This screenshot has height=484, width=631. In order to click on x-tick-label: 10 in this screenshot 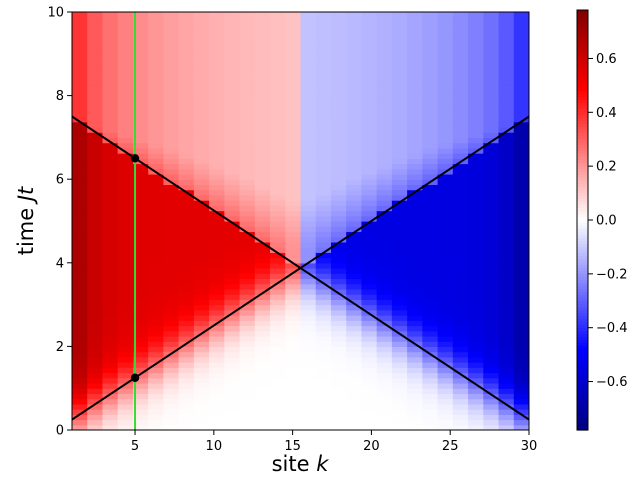, I will do `click(214, 446)`.